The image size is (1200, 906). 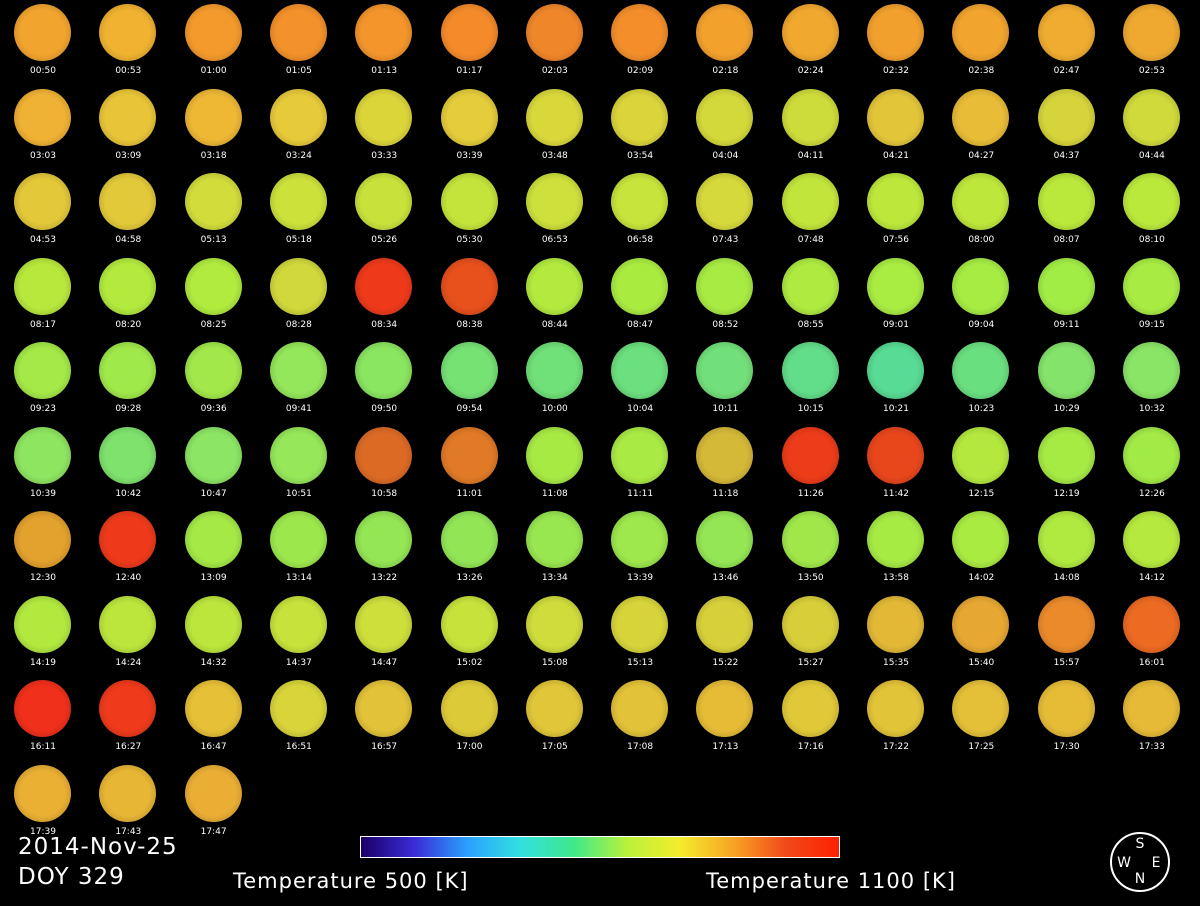 I want to click on frame-time-label: 13:58, so click(x=896, y=578).